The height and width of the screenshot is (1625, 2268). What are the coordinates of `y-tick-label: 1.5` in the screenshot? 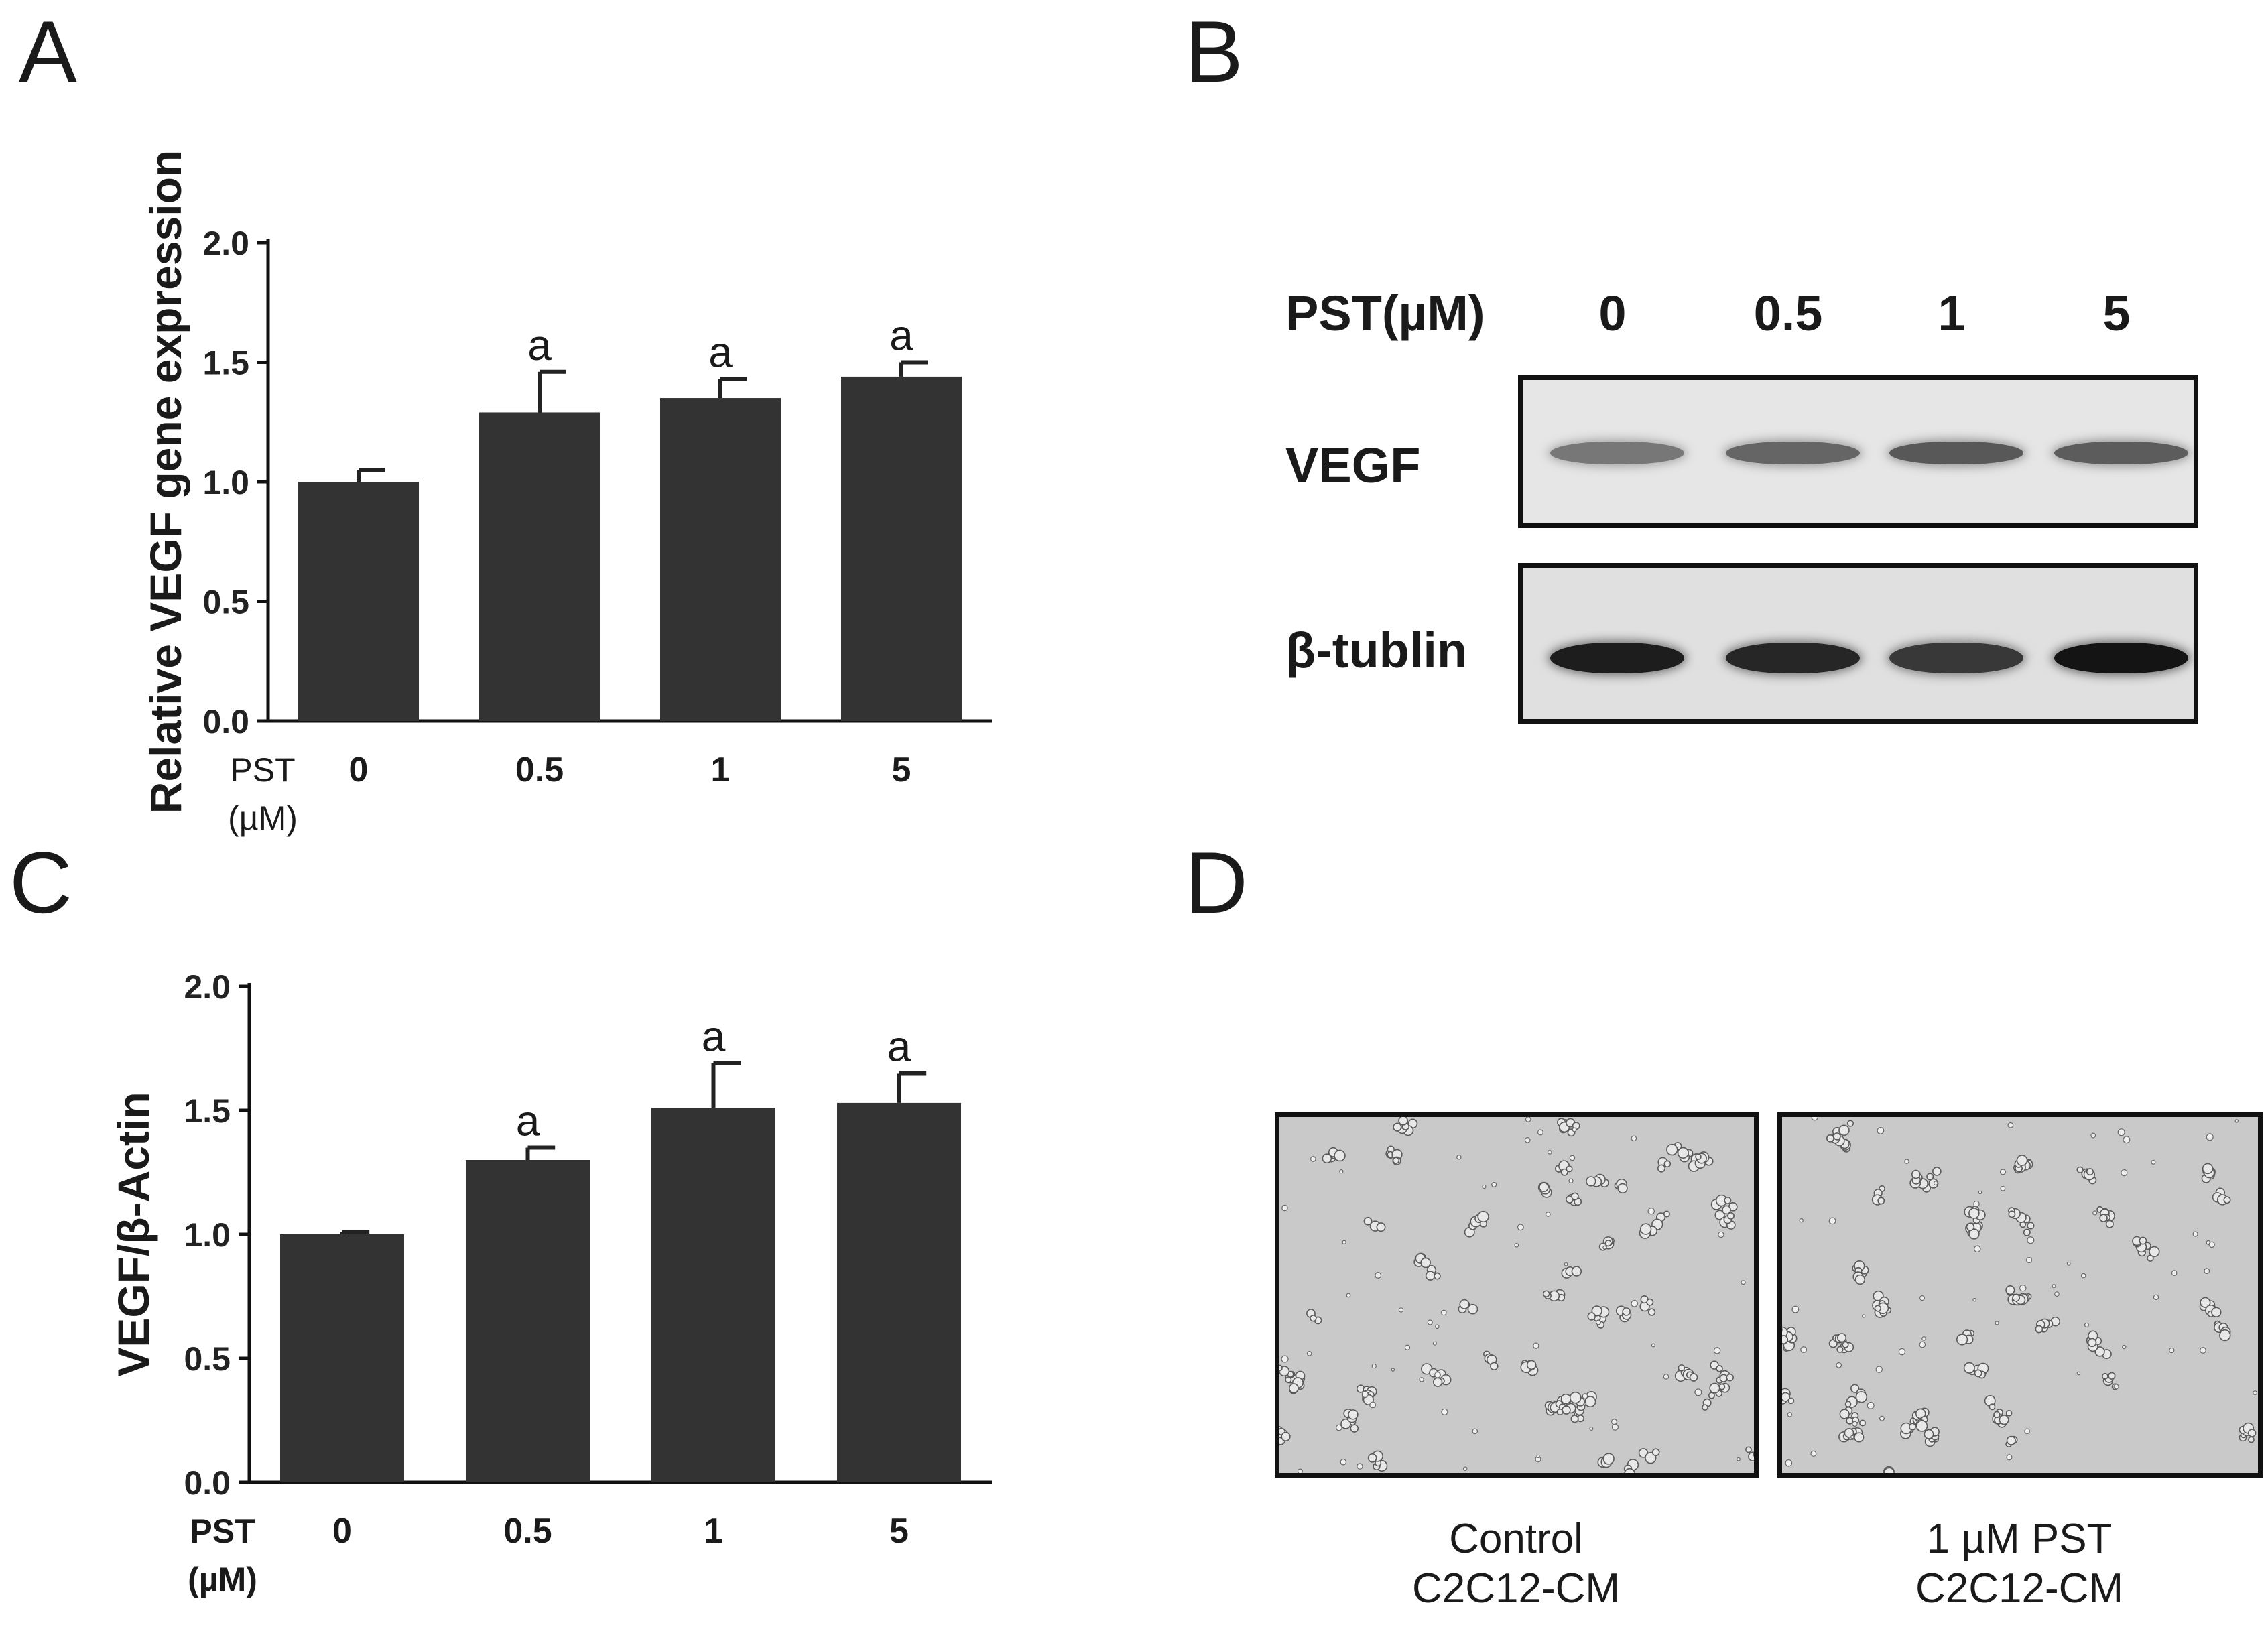 It's located at (208, 1111).